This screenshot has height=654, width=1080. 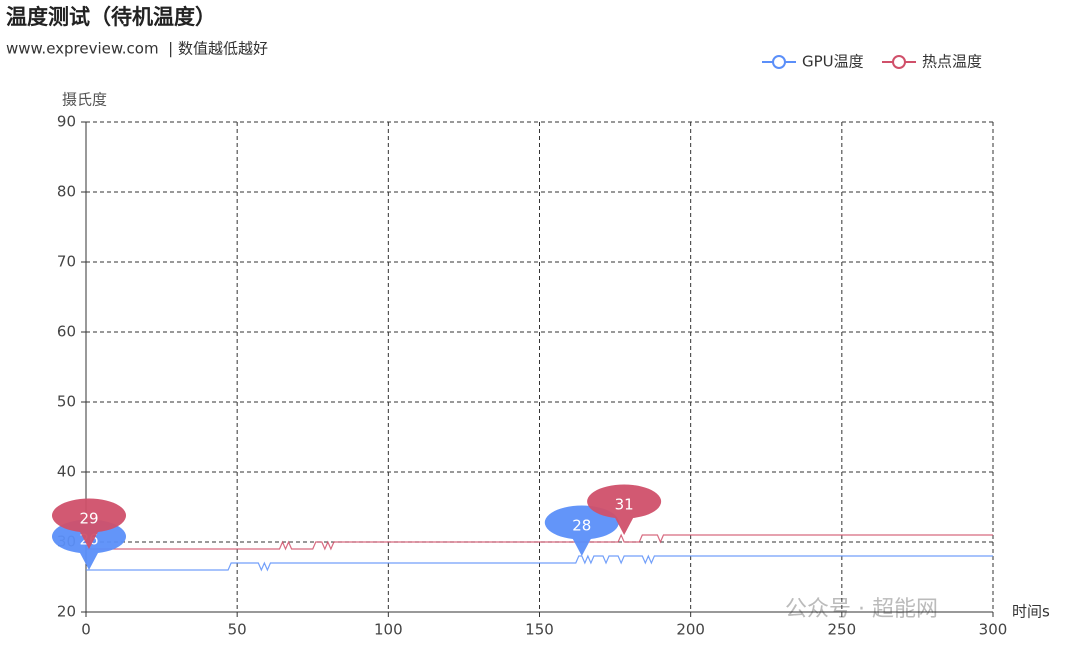 What do you see at coordinates (66, 472) in the screenshot?
I see `y-tick-label: 40` at bounding box center [66, 472].